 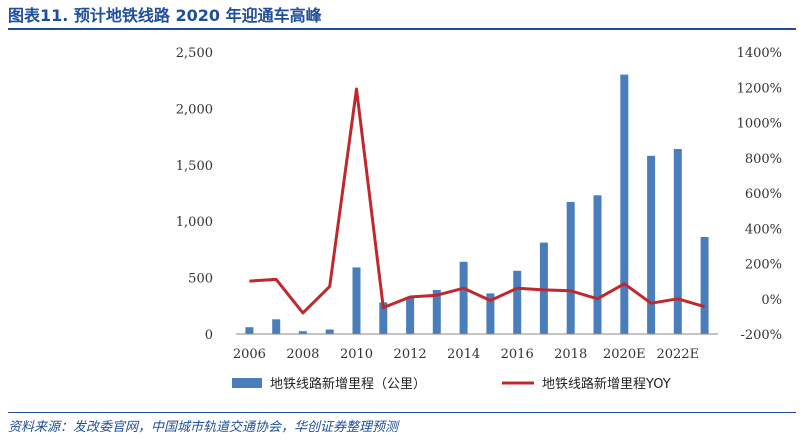 What do you see at coordinates (517, 354) in the screenshot?
I see `x-tick-label: 2016` at bounding box center [517, 354].